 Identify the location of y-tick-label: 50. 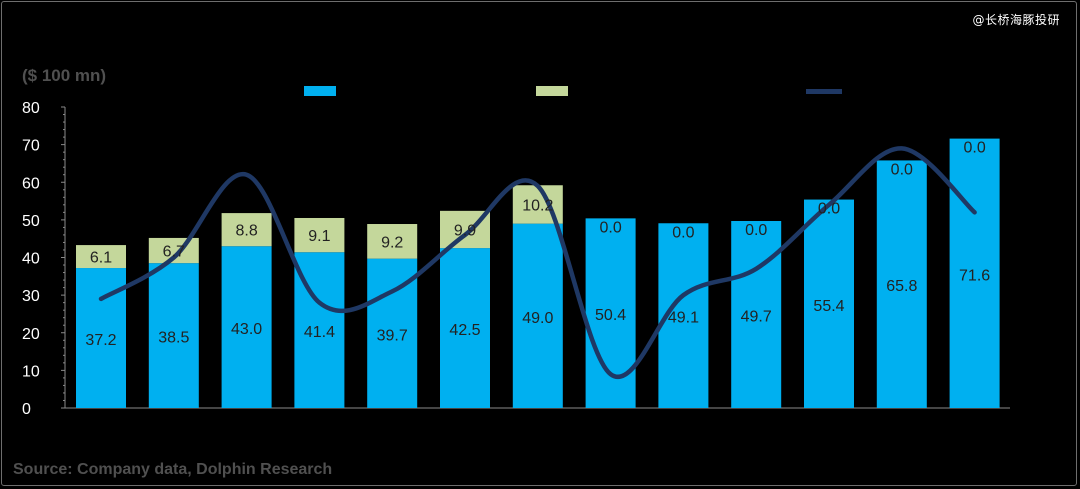
(31, 221).